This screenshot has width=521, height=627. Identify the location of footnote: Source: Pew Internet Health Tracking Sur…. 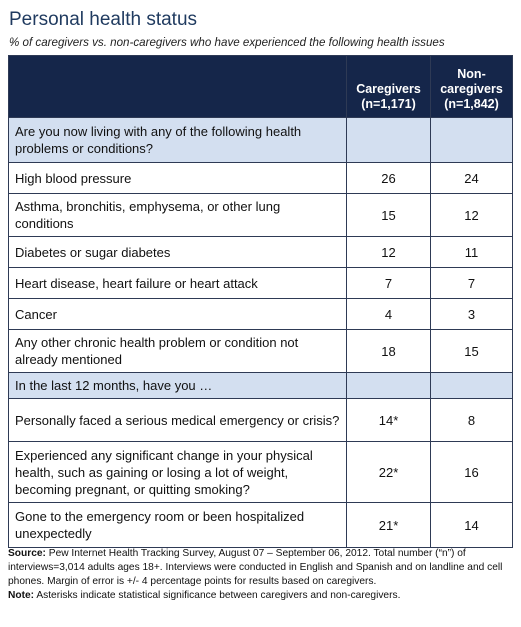
(261, 575).